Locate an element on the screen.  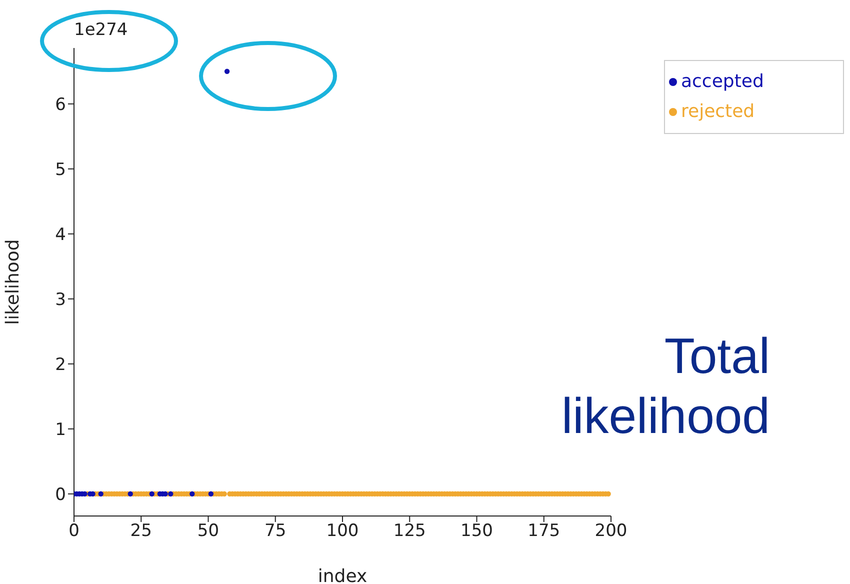
y-tick-label: 6 is located at coordinates (60, 104).